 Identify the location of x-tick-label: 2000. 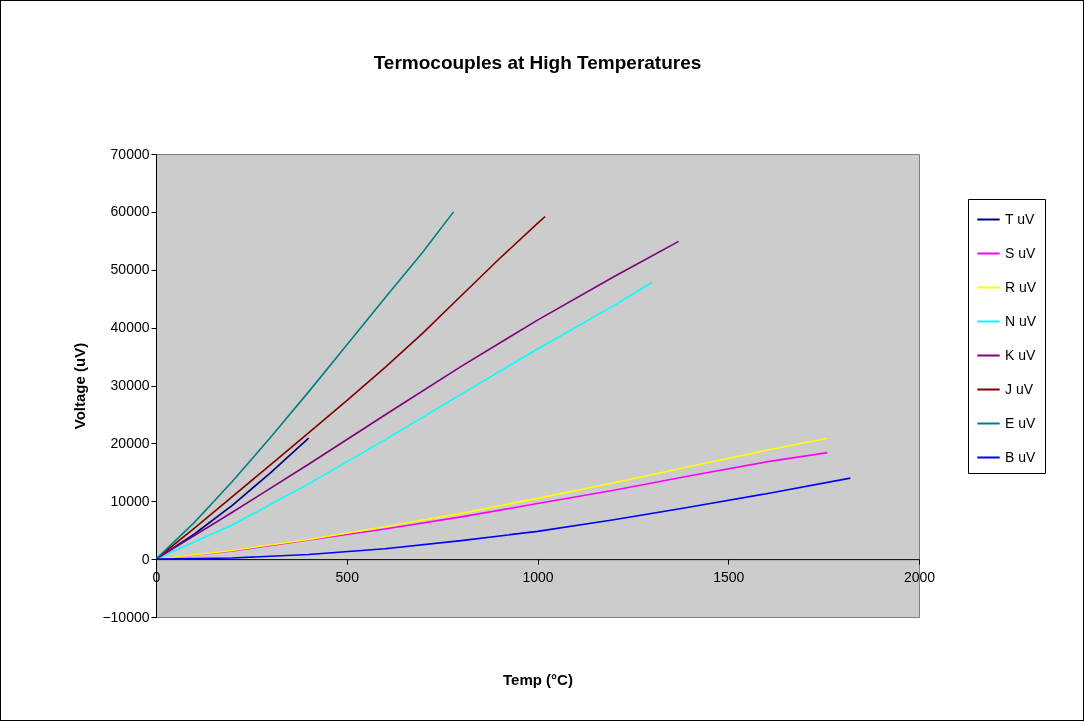
(919, 576).